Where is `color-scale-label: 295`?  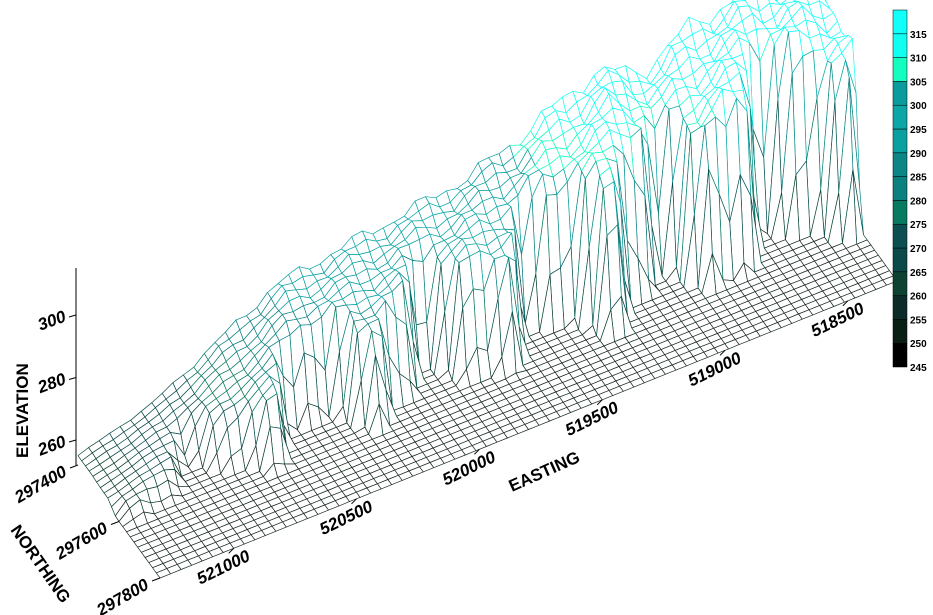 color-scale-label: 295 is located at coordinates (918, 130).